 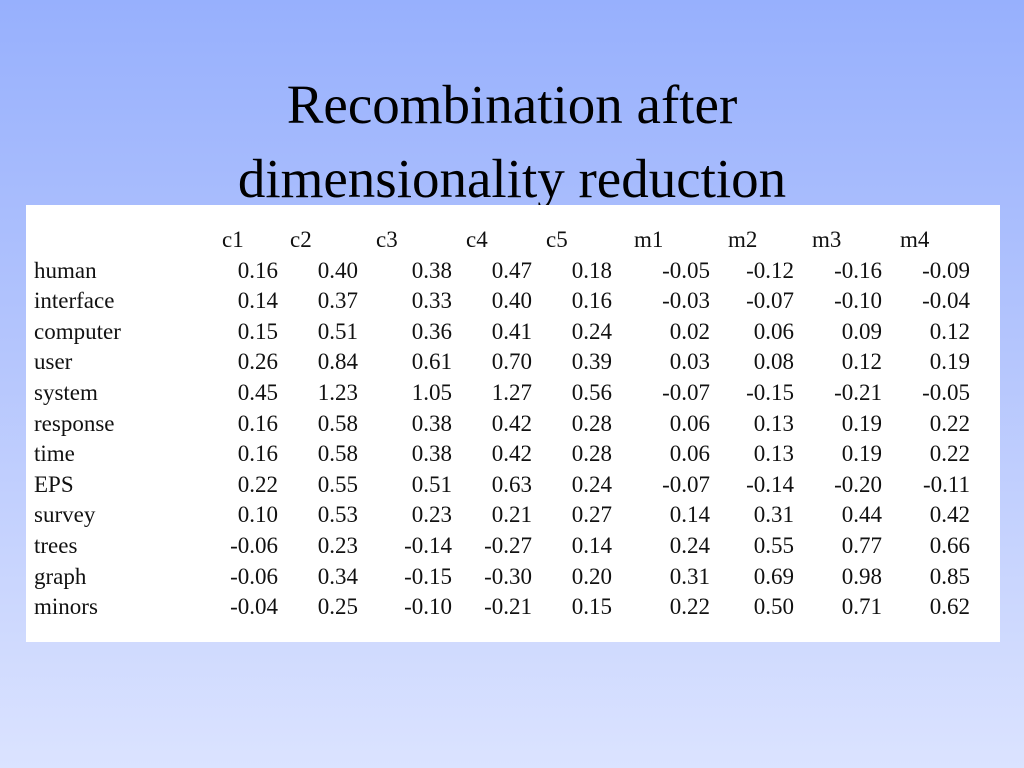 What do you see at coordinates (511, 362) in the screenshot?
I see `table-cell: 0.70` at bounding box center [511, 362].